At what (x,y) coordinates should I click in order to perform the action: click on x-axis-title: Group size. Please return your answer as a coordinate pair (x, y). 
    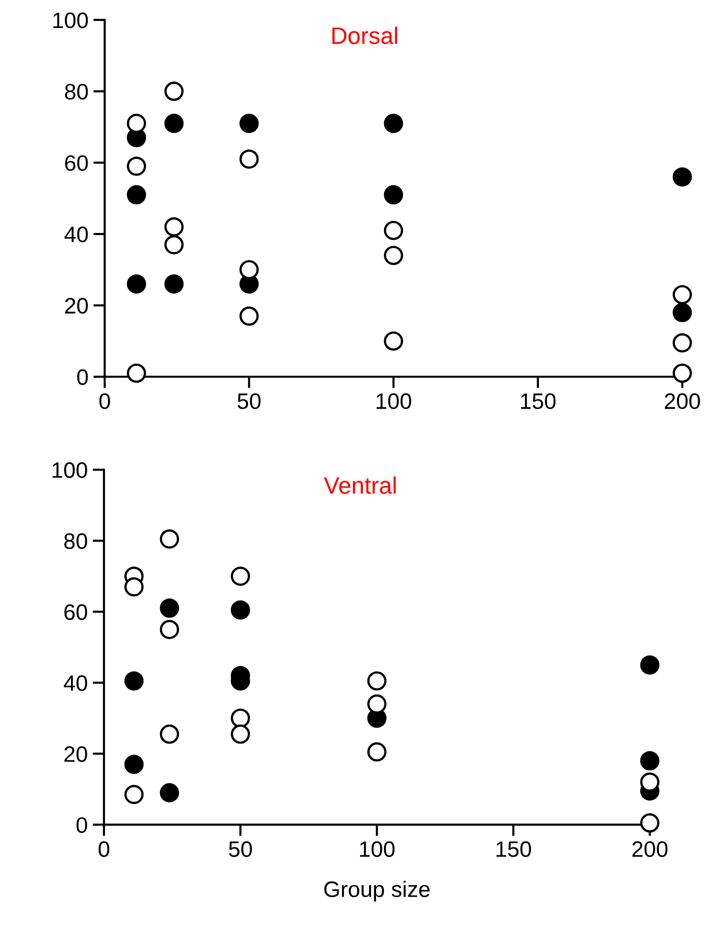
    Looking at the image, I should click on (377, 891).